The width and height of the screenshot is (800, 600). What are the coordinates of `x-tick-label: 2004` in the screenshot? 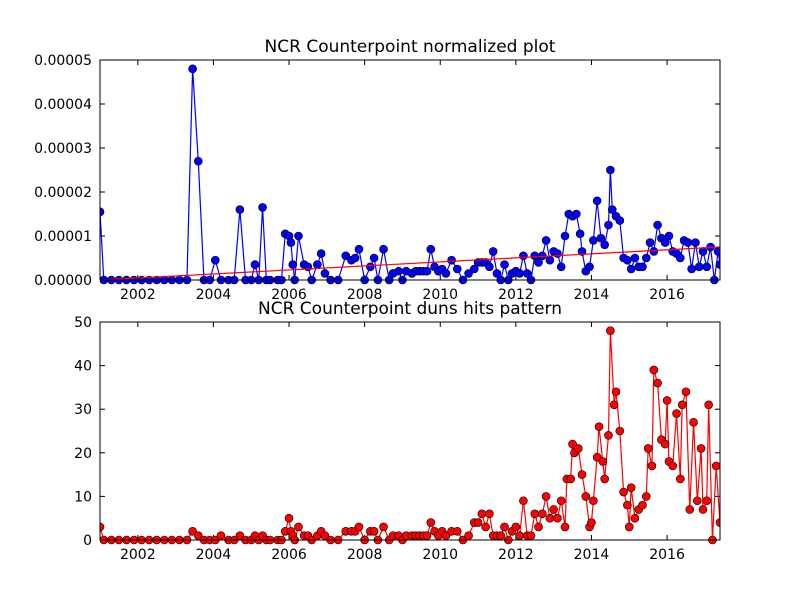 It's located at (214, 295).